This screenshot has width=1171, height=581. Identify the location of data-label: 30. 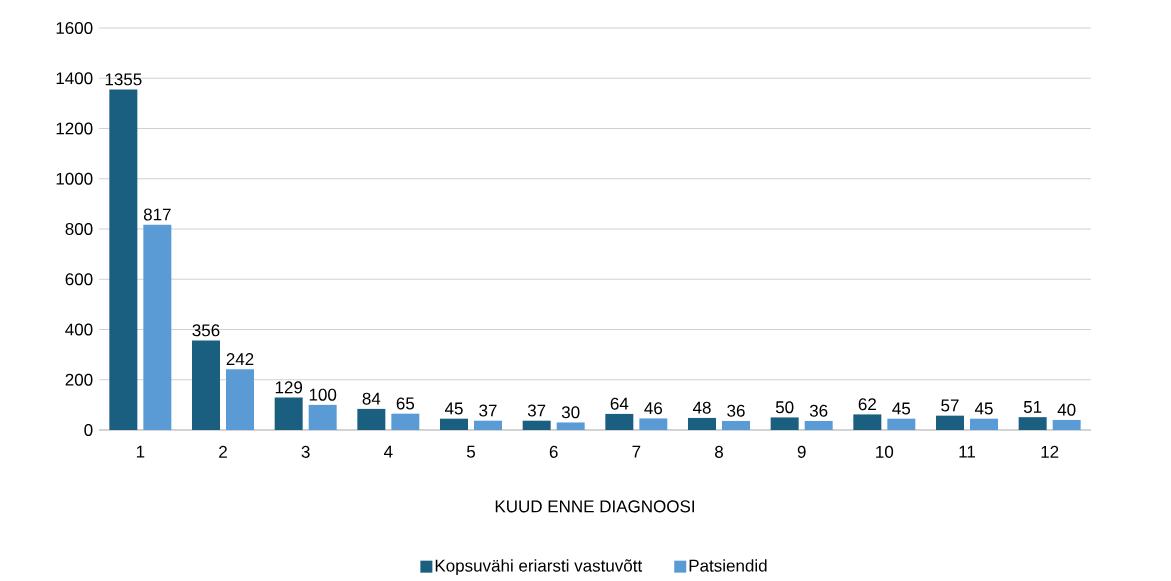
(570, 412).